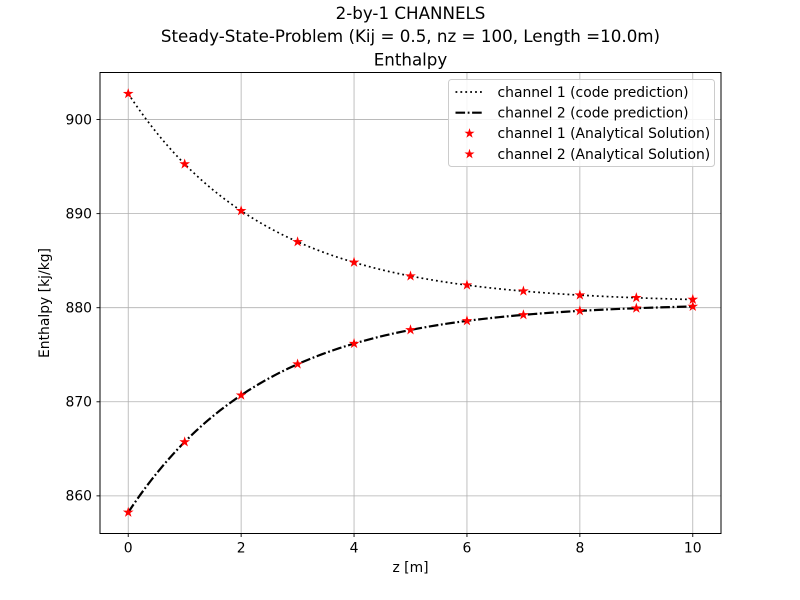 Image resolution: width=800 pixels, height=600 pixels. I want to click on legend-entry-label: channel 2 (Analytical Solution), so click(604, 155).